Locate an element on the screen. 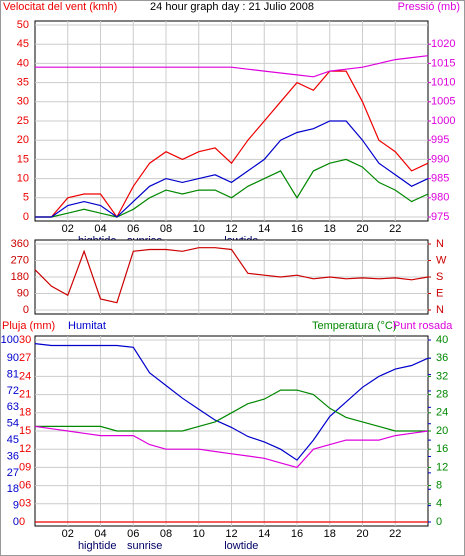  y2-tick-label: 28 is located at coordinates (442, 395).